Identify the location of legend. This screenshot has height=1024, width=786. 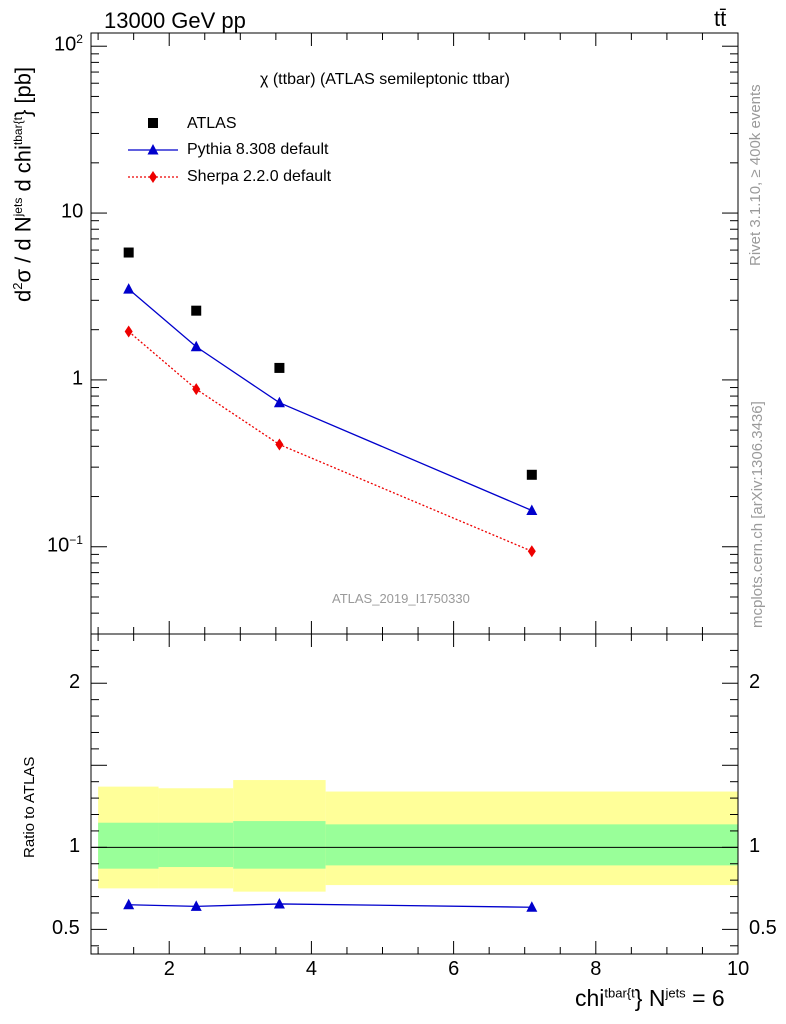
(153, 150).